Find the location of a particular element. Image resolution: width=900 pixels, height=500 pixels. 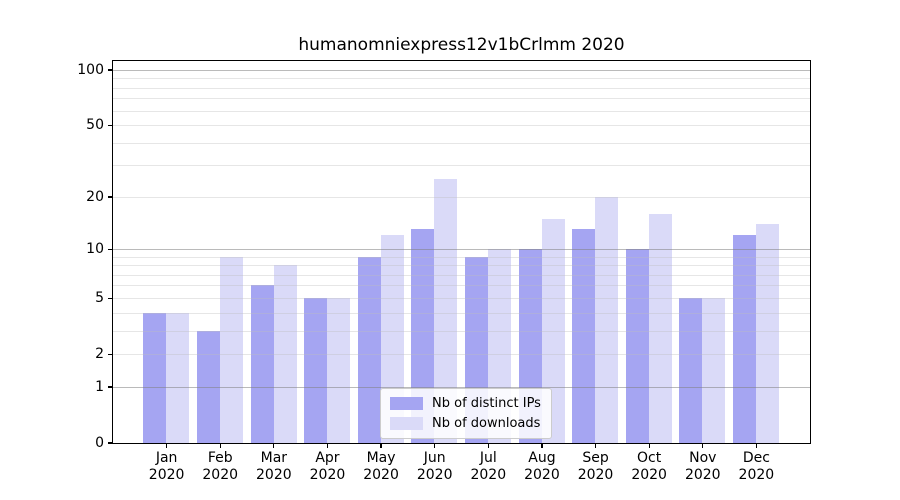

legend-label-downloads: Nb of downloads is located at coordinates (486, 423).